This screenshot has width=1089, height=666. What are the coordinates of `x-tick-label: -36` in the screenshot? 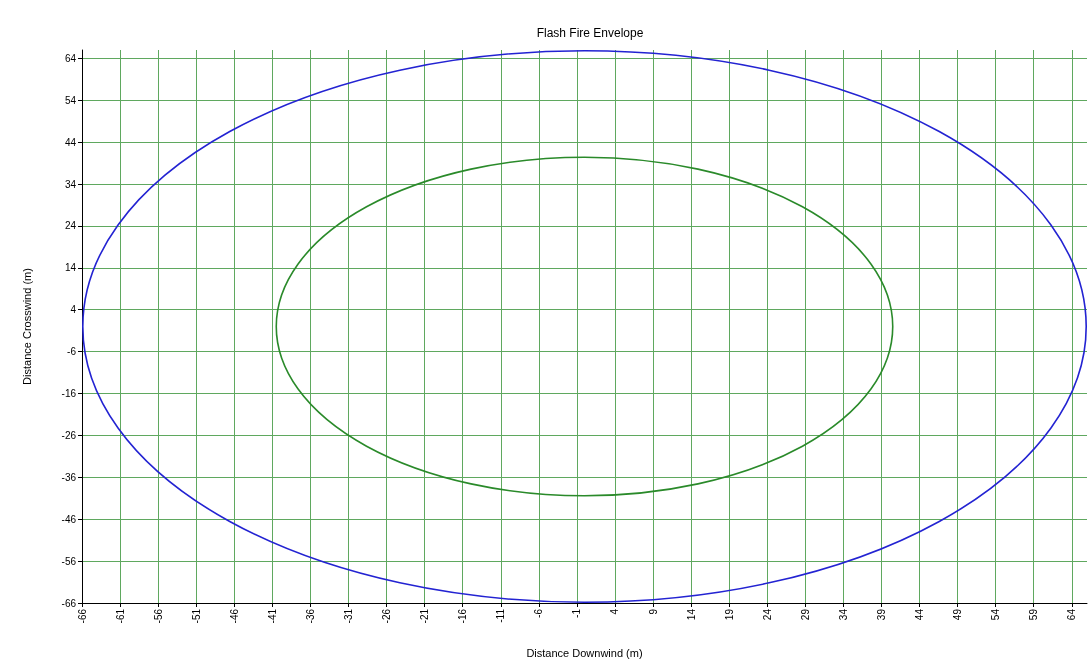 It's located at (310, 616).